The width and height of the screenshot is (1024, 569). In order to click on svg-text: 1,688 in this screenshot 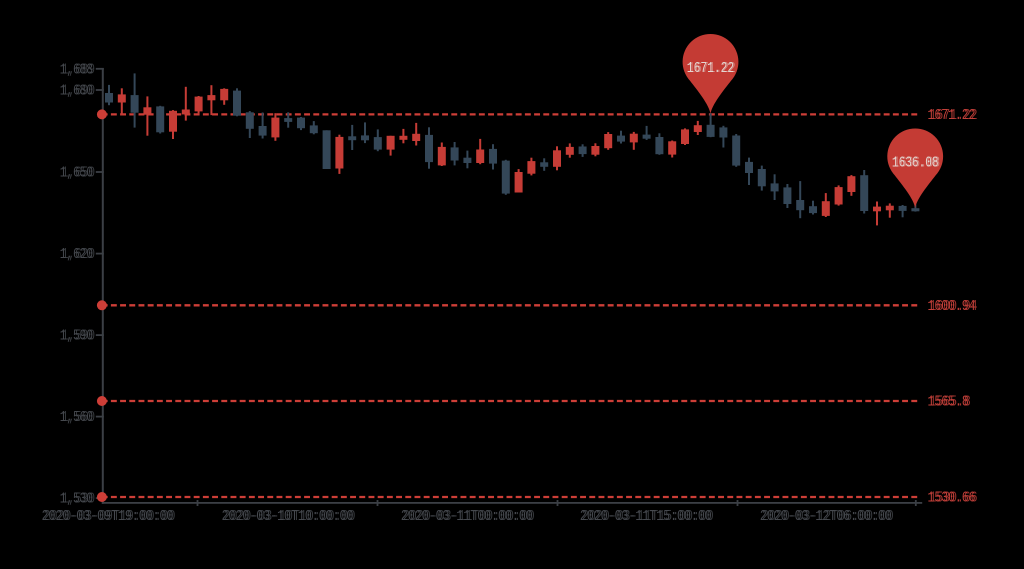, I will do `click(76, 69)`.